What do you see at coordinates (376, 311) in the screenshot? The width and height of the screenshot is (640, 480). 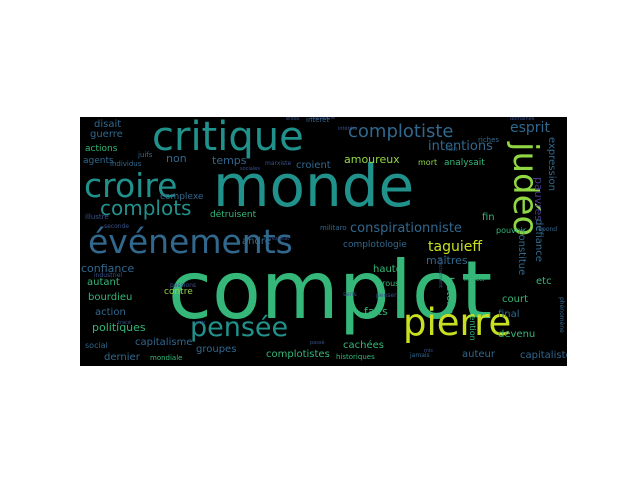 I see `word: faits` at bounding box center [376, 311].